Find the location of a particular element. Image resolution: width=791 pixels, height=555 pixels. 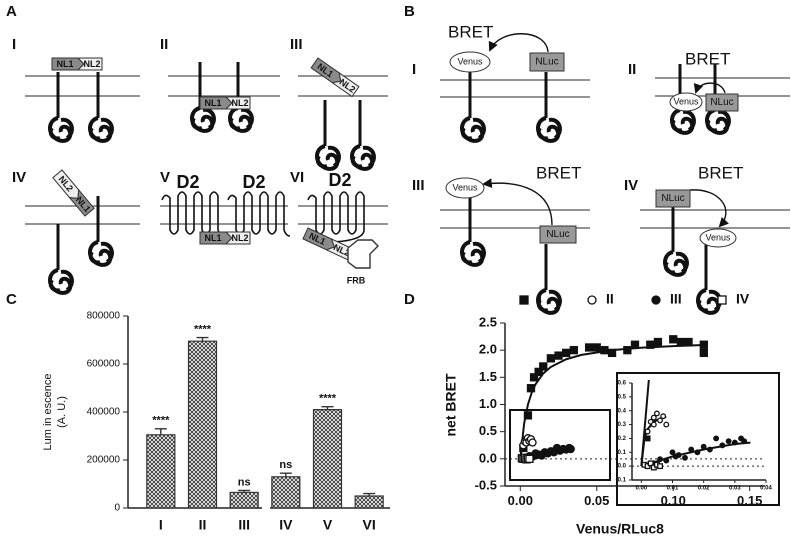

zoom-box is located at coordinates (560, 445).